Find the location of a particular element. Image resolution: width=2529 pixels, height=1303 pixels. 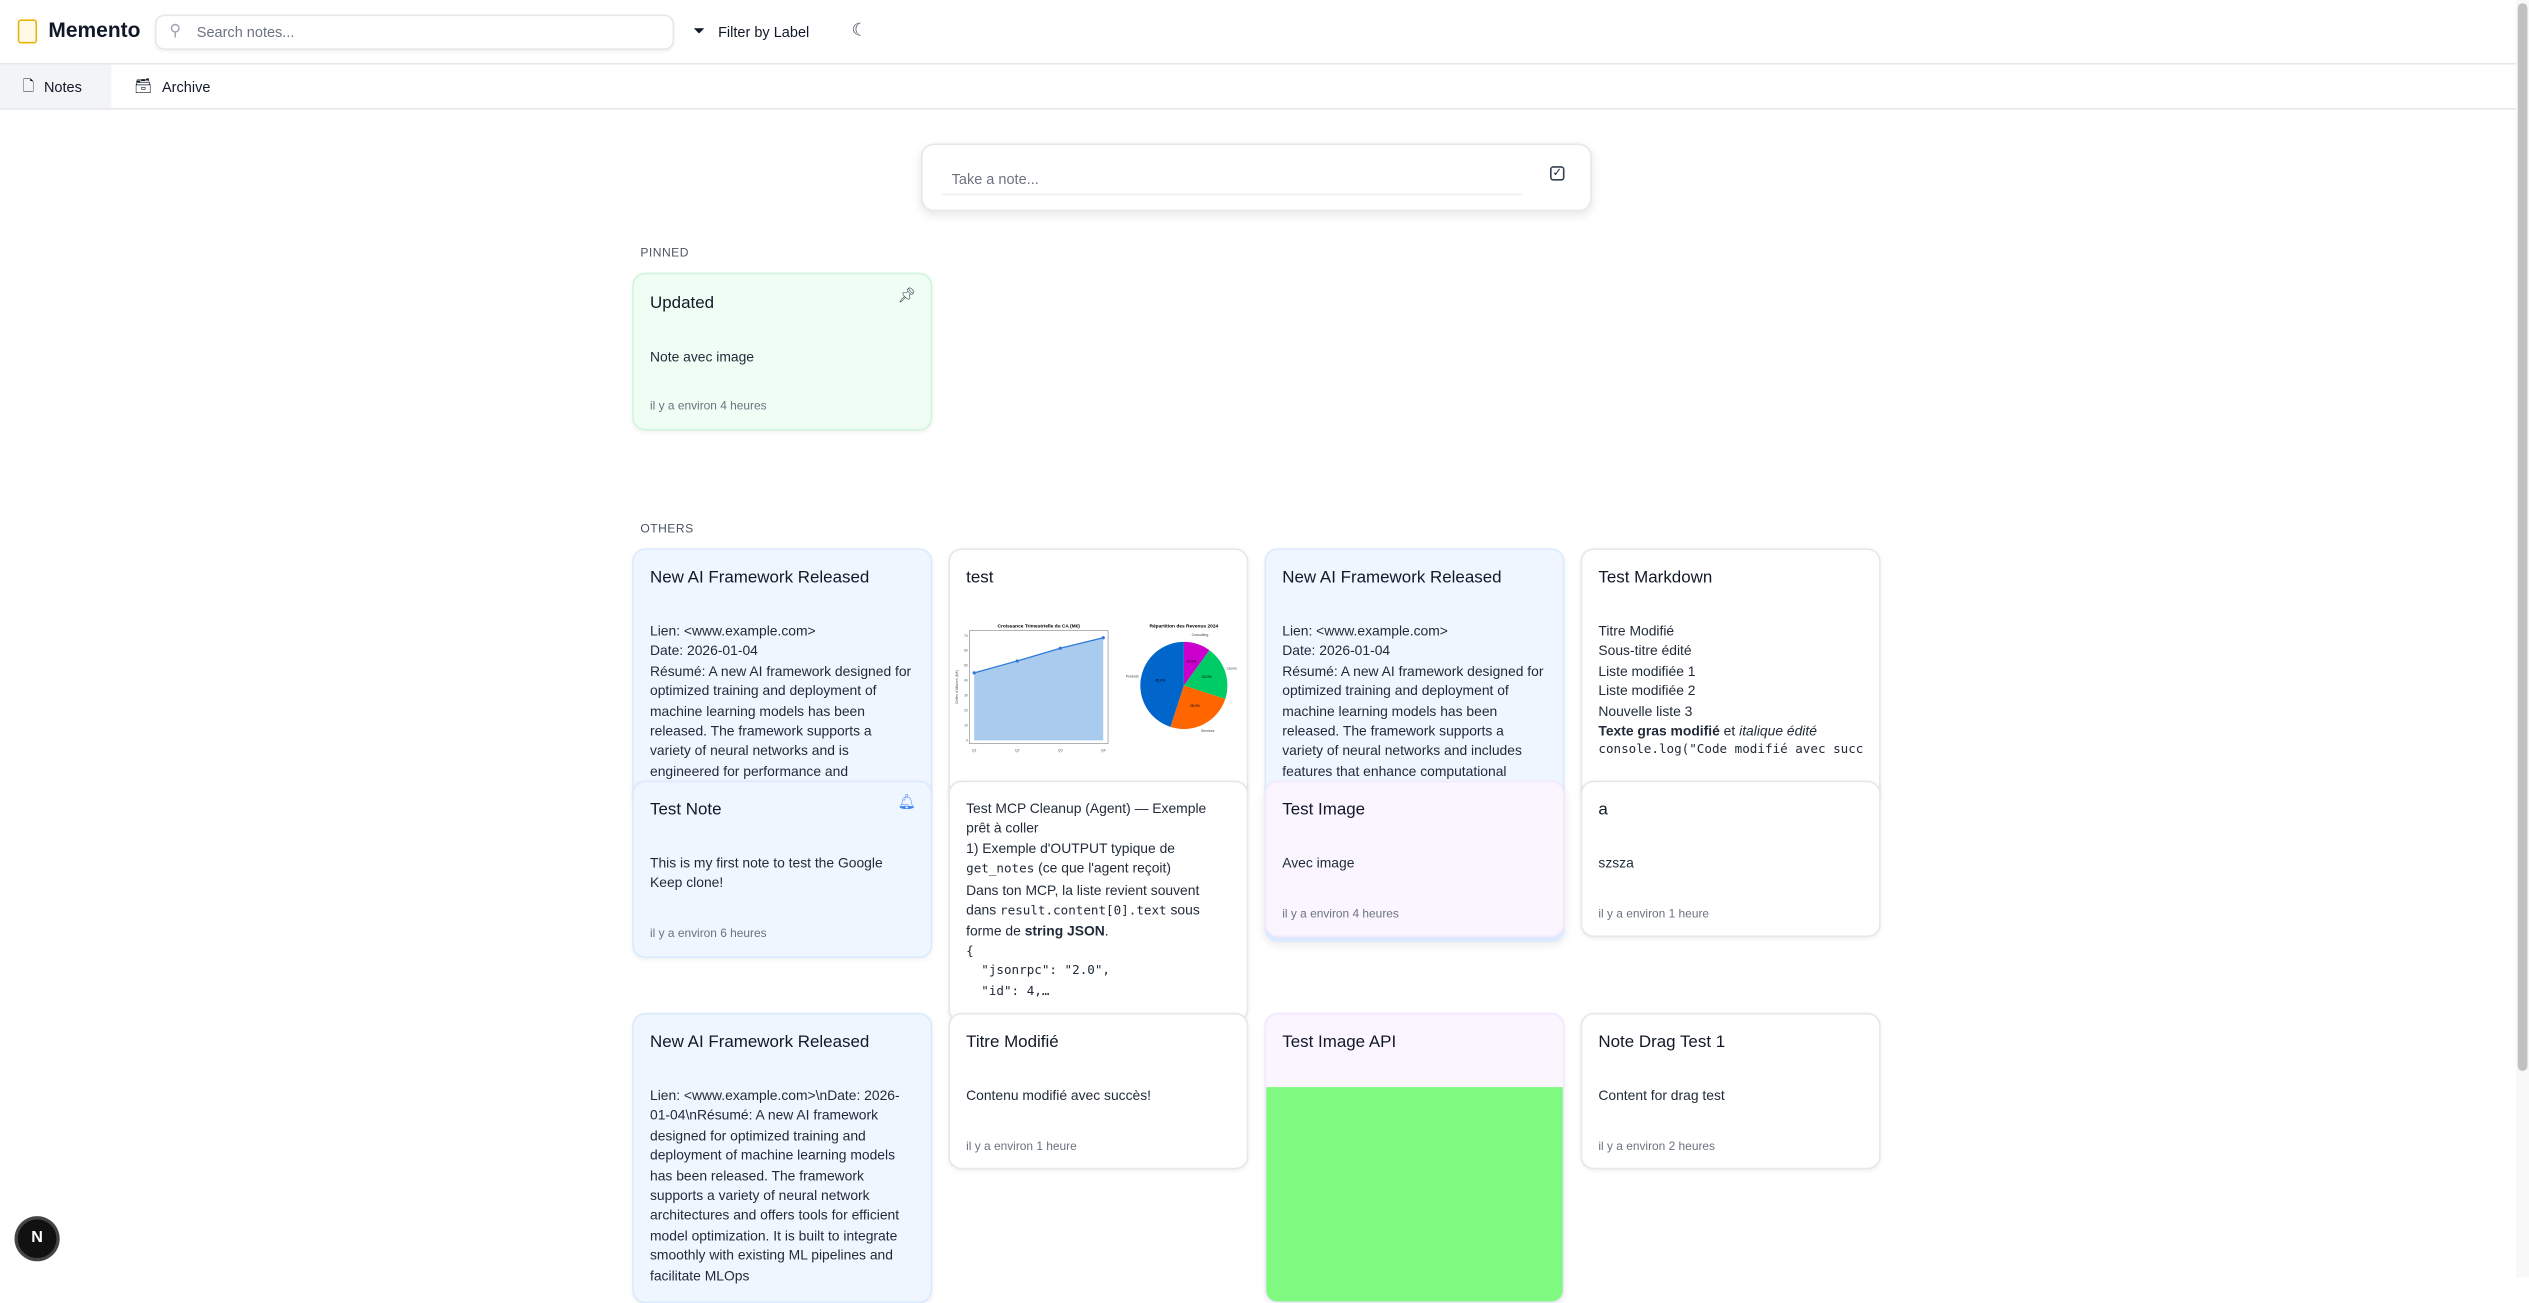

search-icon: ⚲ is located at coordinates (175, 31).